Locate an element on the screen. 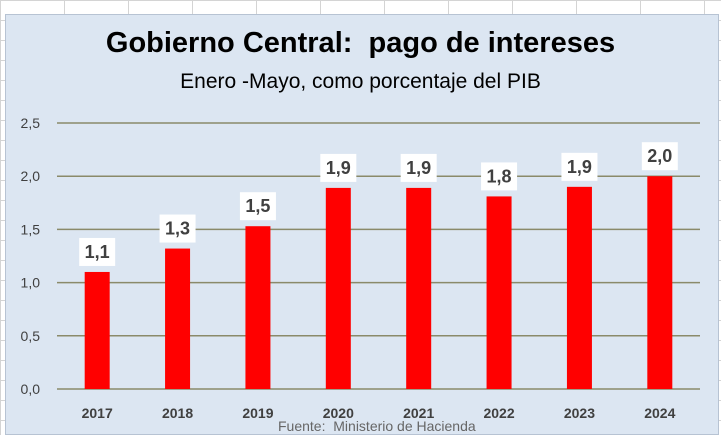 The height and width of the screenshot is (435, 721). x-axis-category-labels: 2017 2018 2019 2020 2021 2022 2023 2024 is located at coordinates (379, 413).